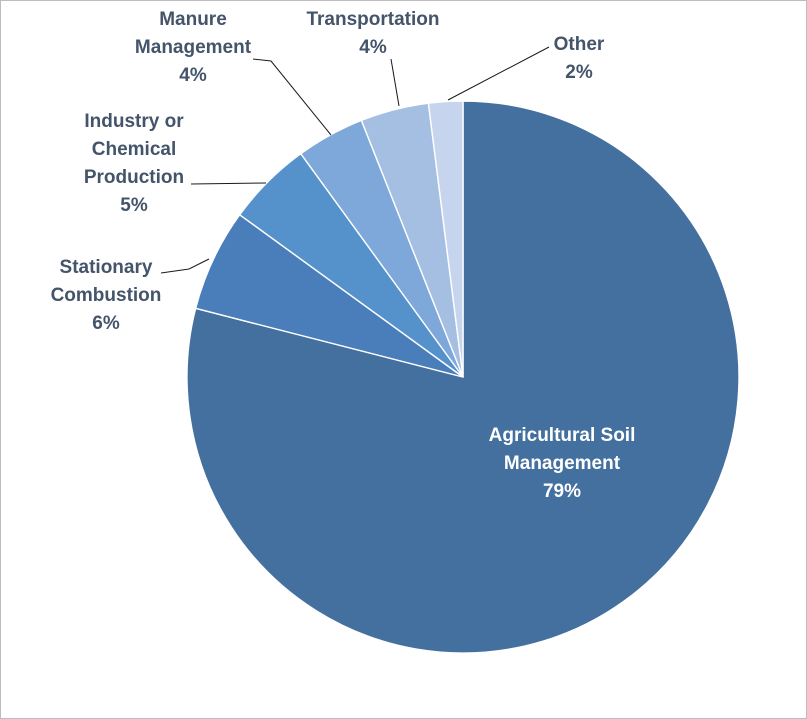 This screenshot has height=719, width=807. Describe the element at coordinates (106, 323) in the screenshot. I see `slice-percent: 6%` at that location.